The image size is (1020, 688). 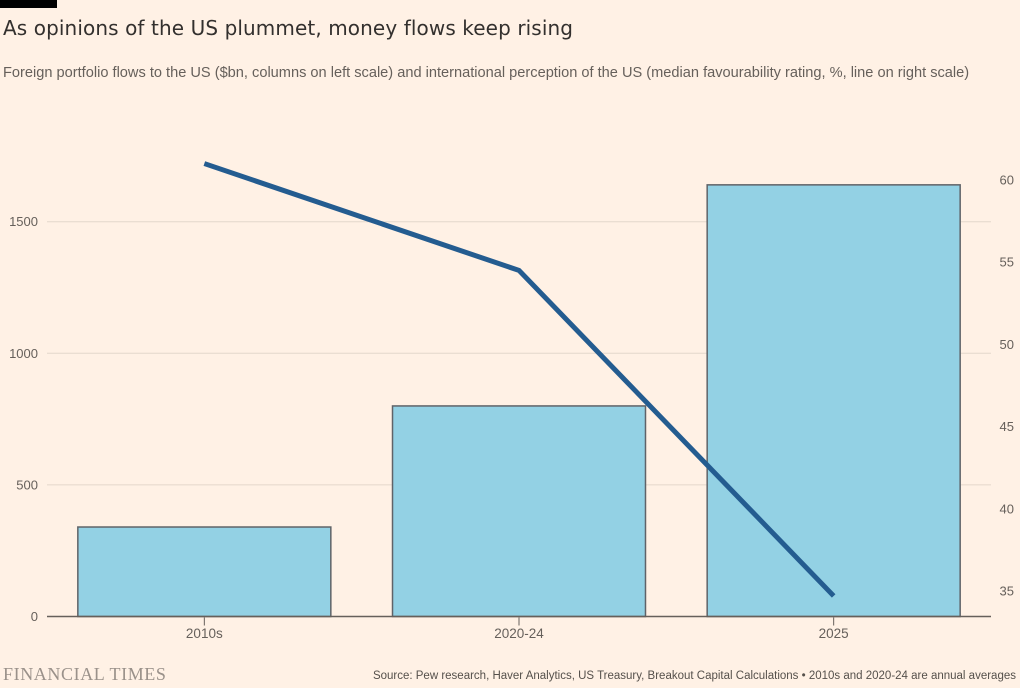 I want to click on ft-top-marker, so click(x=28, y=4).